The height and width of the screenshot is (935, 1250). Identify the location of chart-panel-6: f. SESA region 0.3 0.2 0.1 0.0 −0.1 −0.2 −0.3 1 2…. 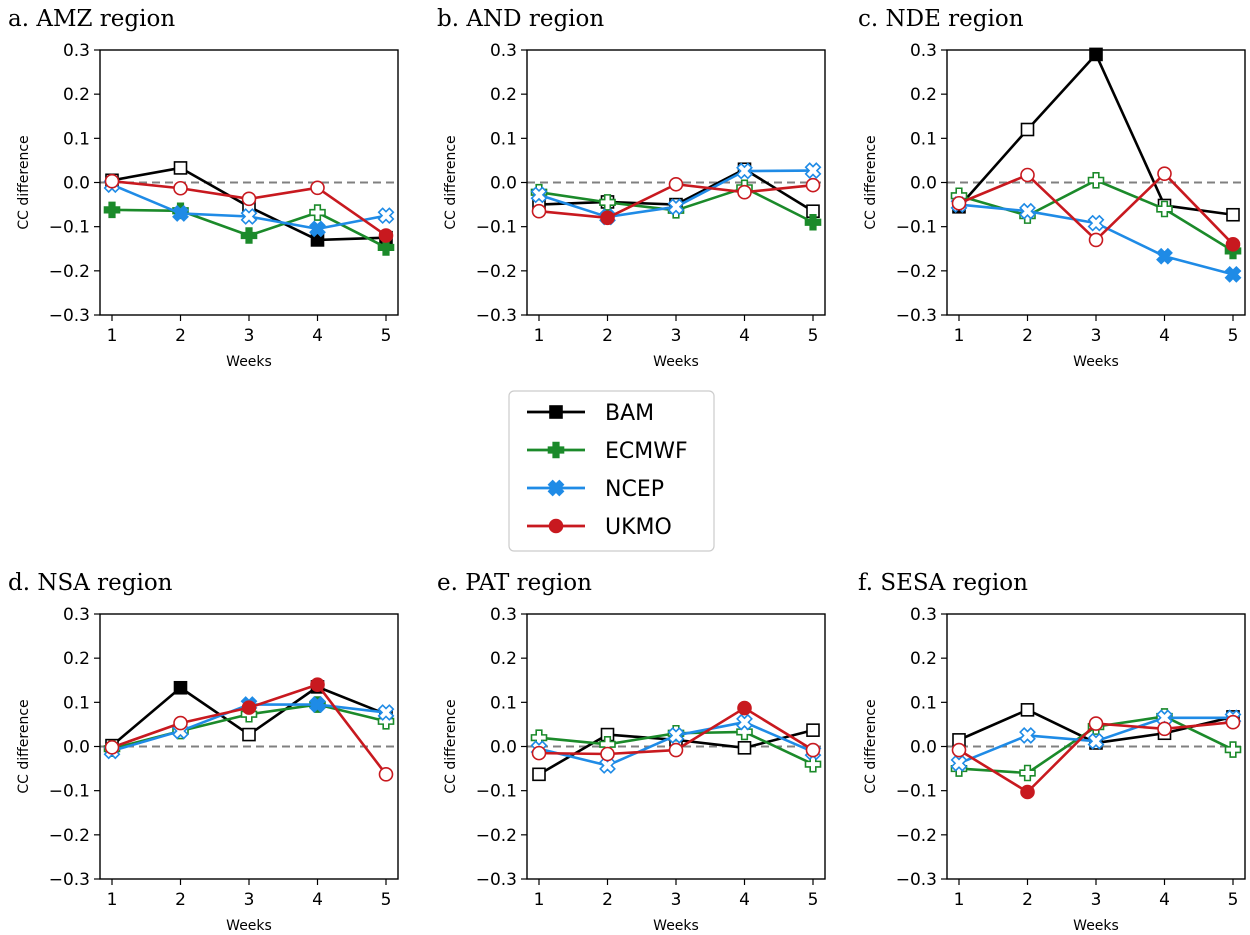
(1052, 752).